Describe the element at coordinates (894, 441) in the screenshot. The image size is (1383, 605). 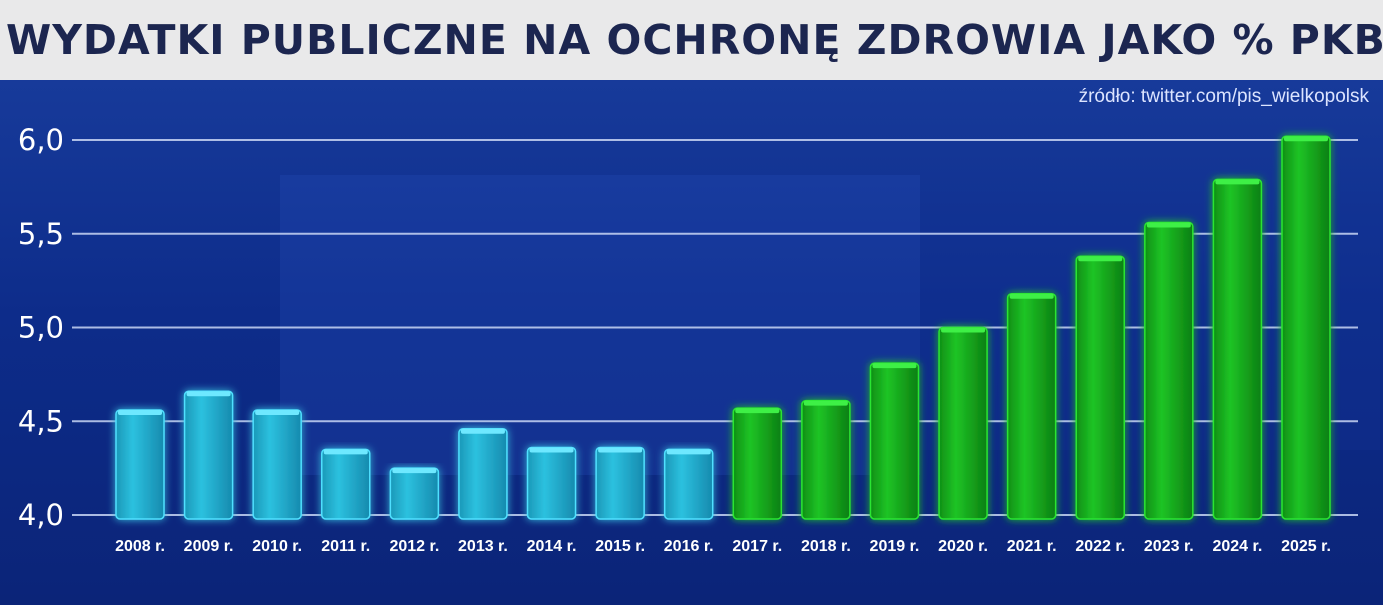
I see `bar-2019` at that location.